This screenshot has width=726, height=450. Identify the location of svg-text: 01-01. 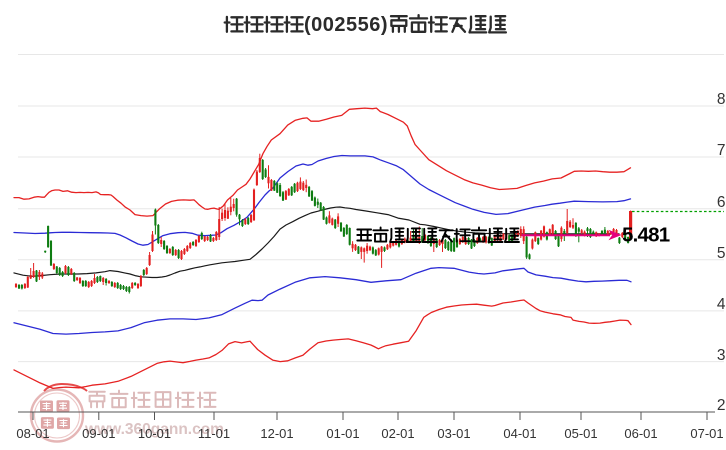
(342, 433).